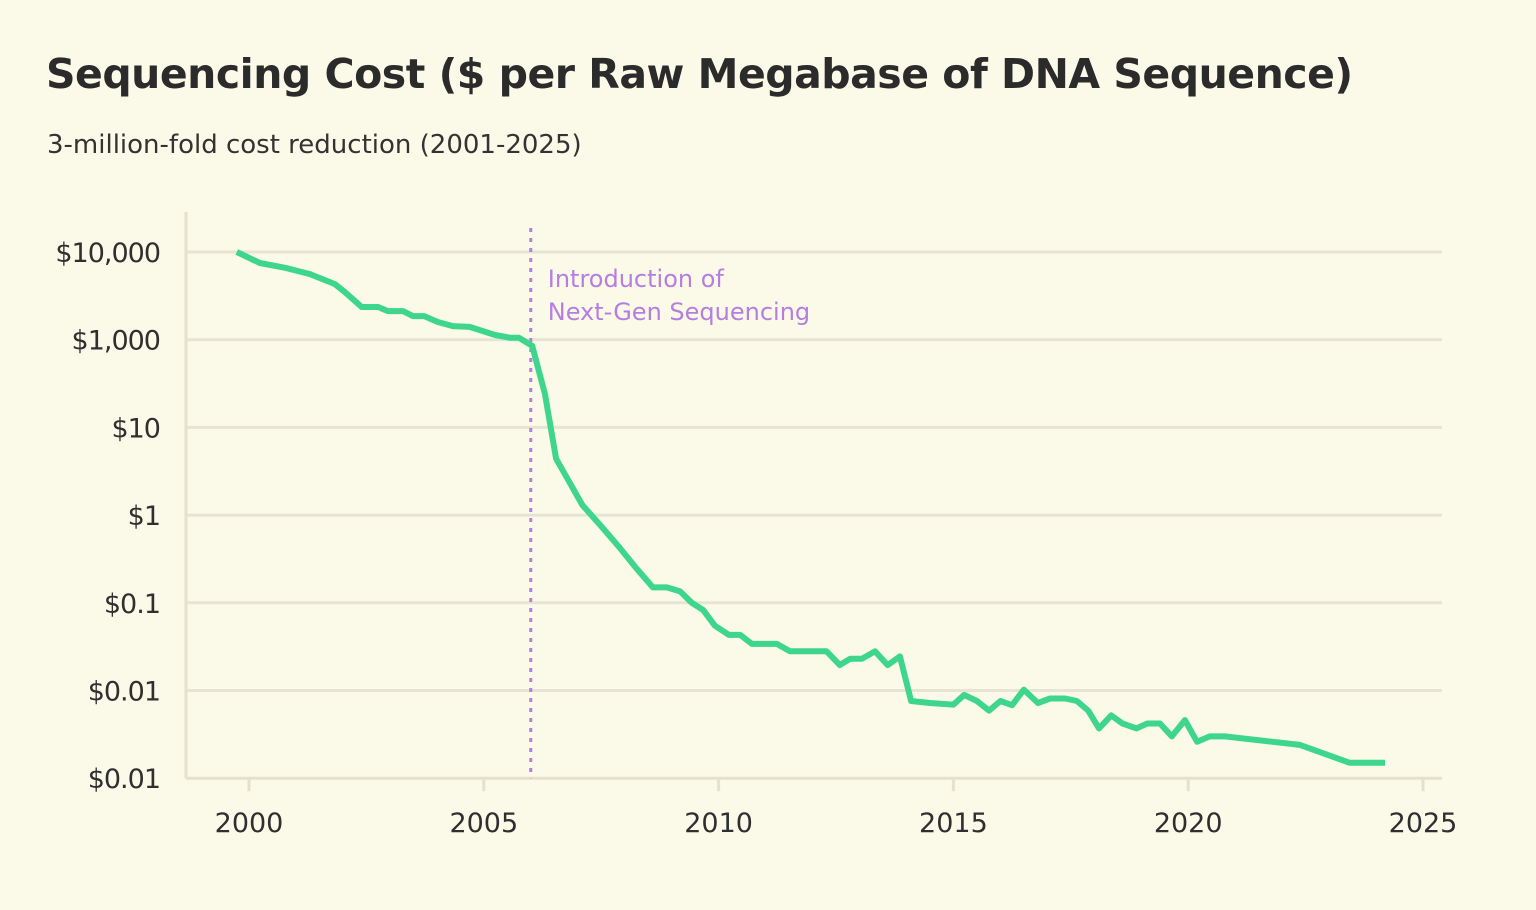 Image resolution: width=1536 pixels, height=910 pixels. What do you see at coordinates (108, 516) in the screenshot?
I see `y-axis-tick-labels: $10,000 $1,000 $10 $1 $0.1 $0.01 $0.01` at bounding box center [108, 516].